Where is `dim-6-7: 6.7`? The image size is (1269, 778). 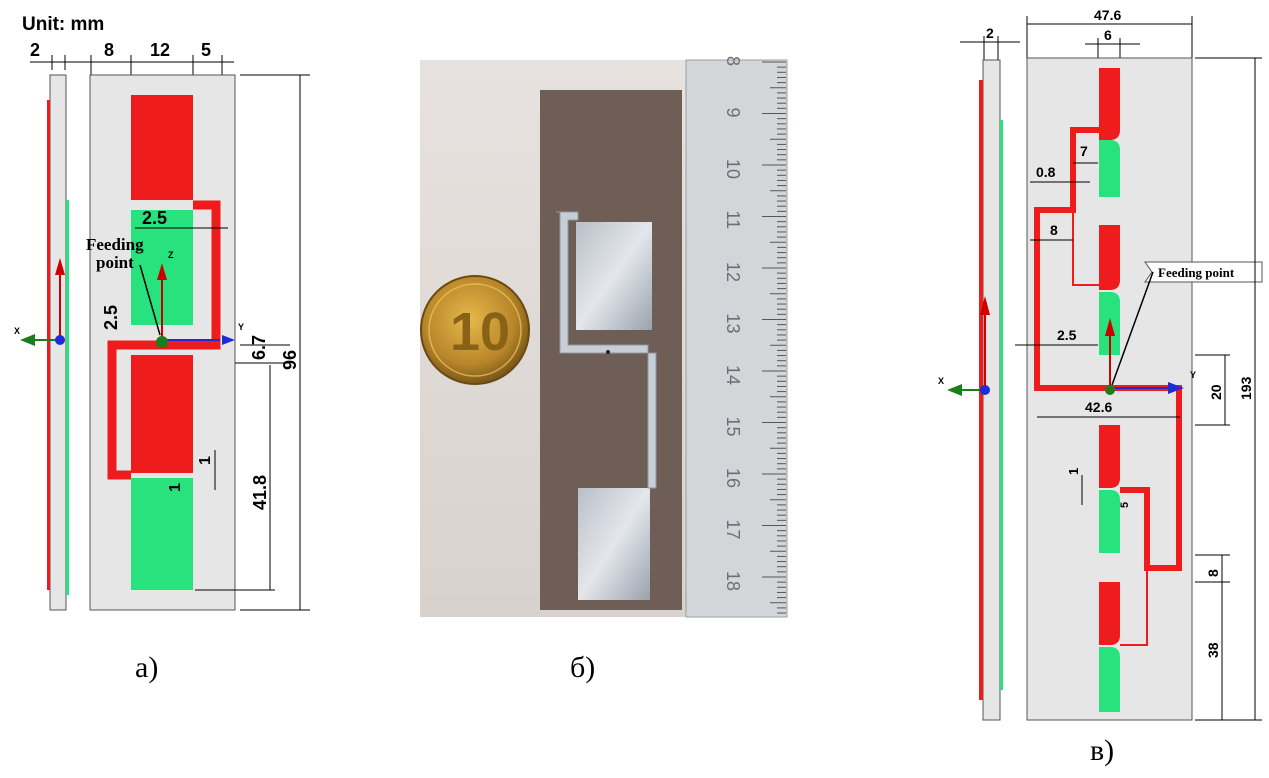
dim-6-7: 6.7 is located at coordinates (259, 347).